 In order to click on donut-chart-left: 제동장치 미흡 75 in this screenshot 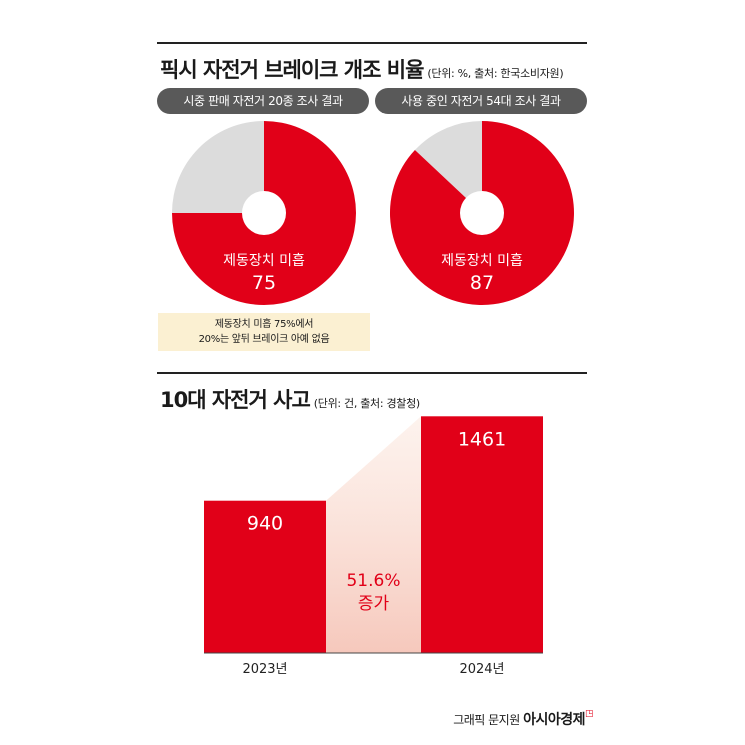, I will do `click(264, 213)`.